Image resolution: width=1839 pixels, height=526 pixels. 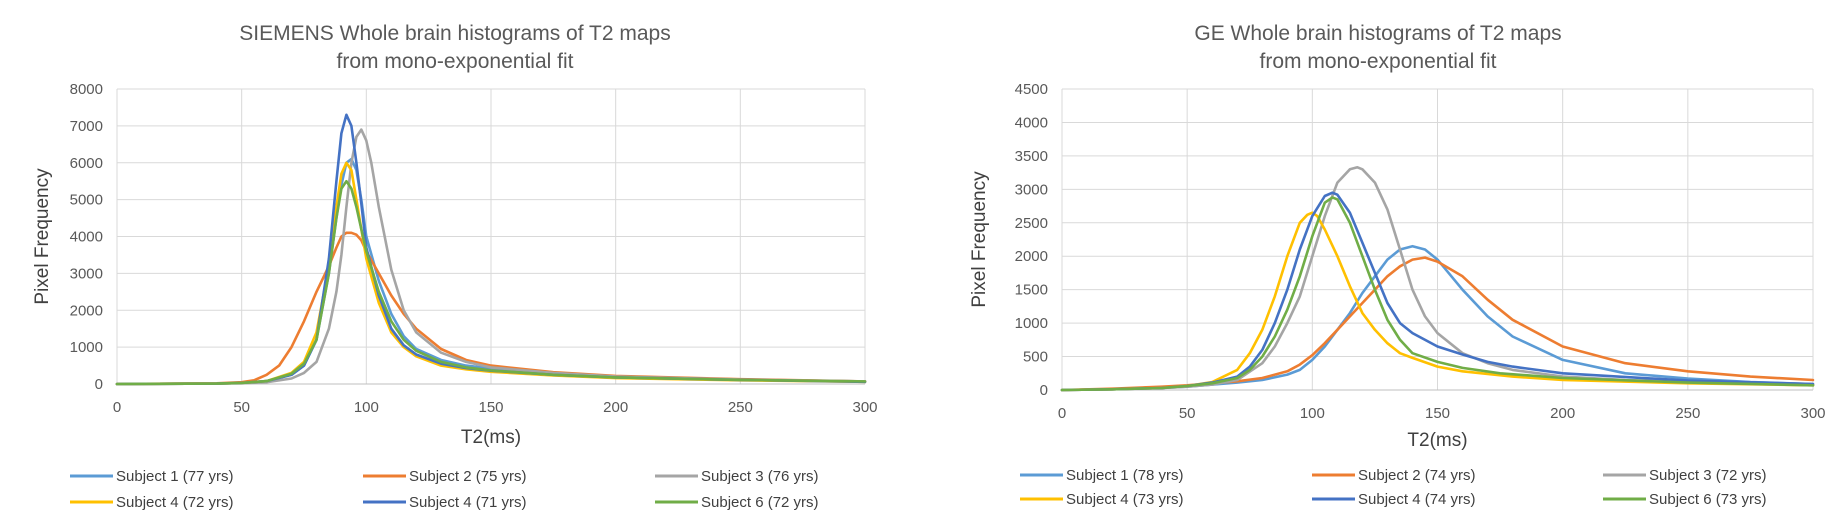 What do you see at coordinates (86, 163) in the screenshot?
I see `y-tick-label: 6000` at bounding box center [86, 163].